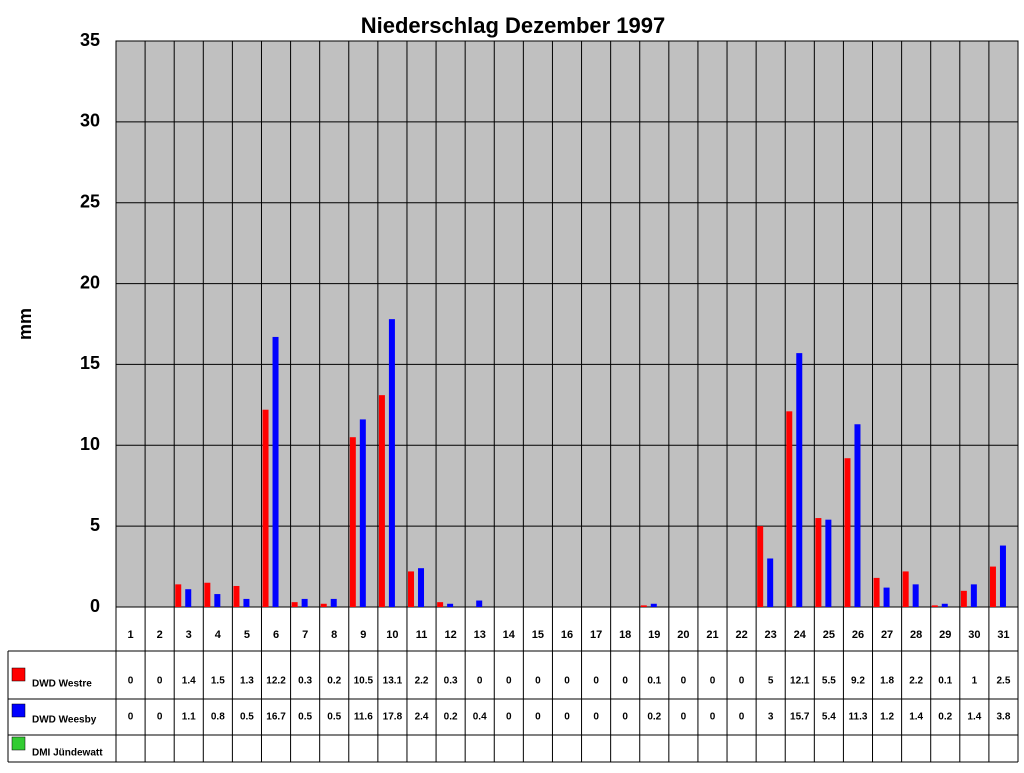 This screenshot has height=773, width=1024. I want to click on table-value: 15.7, so click(800, 717).